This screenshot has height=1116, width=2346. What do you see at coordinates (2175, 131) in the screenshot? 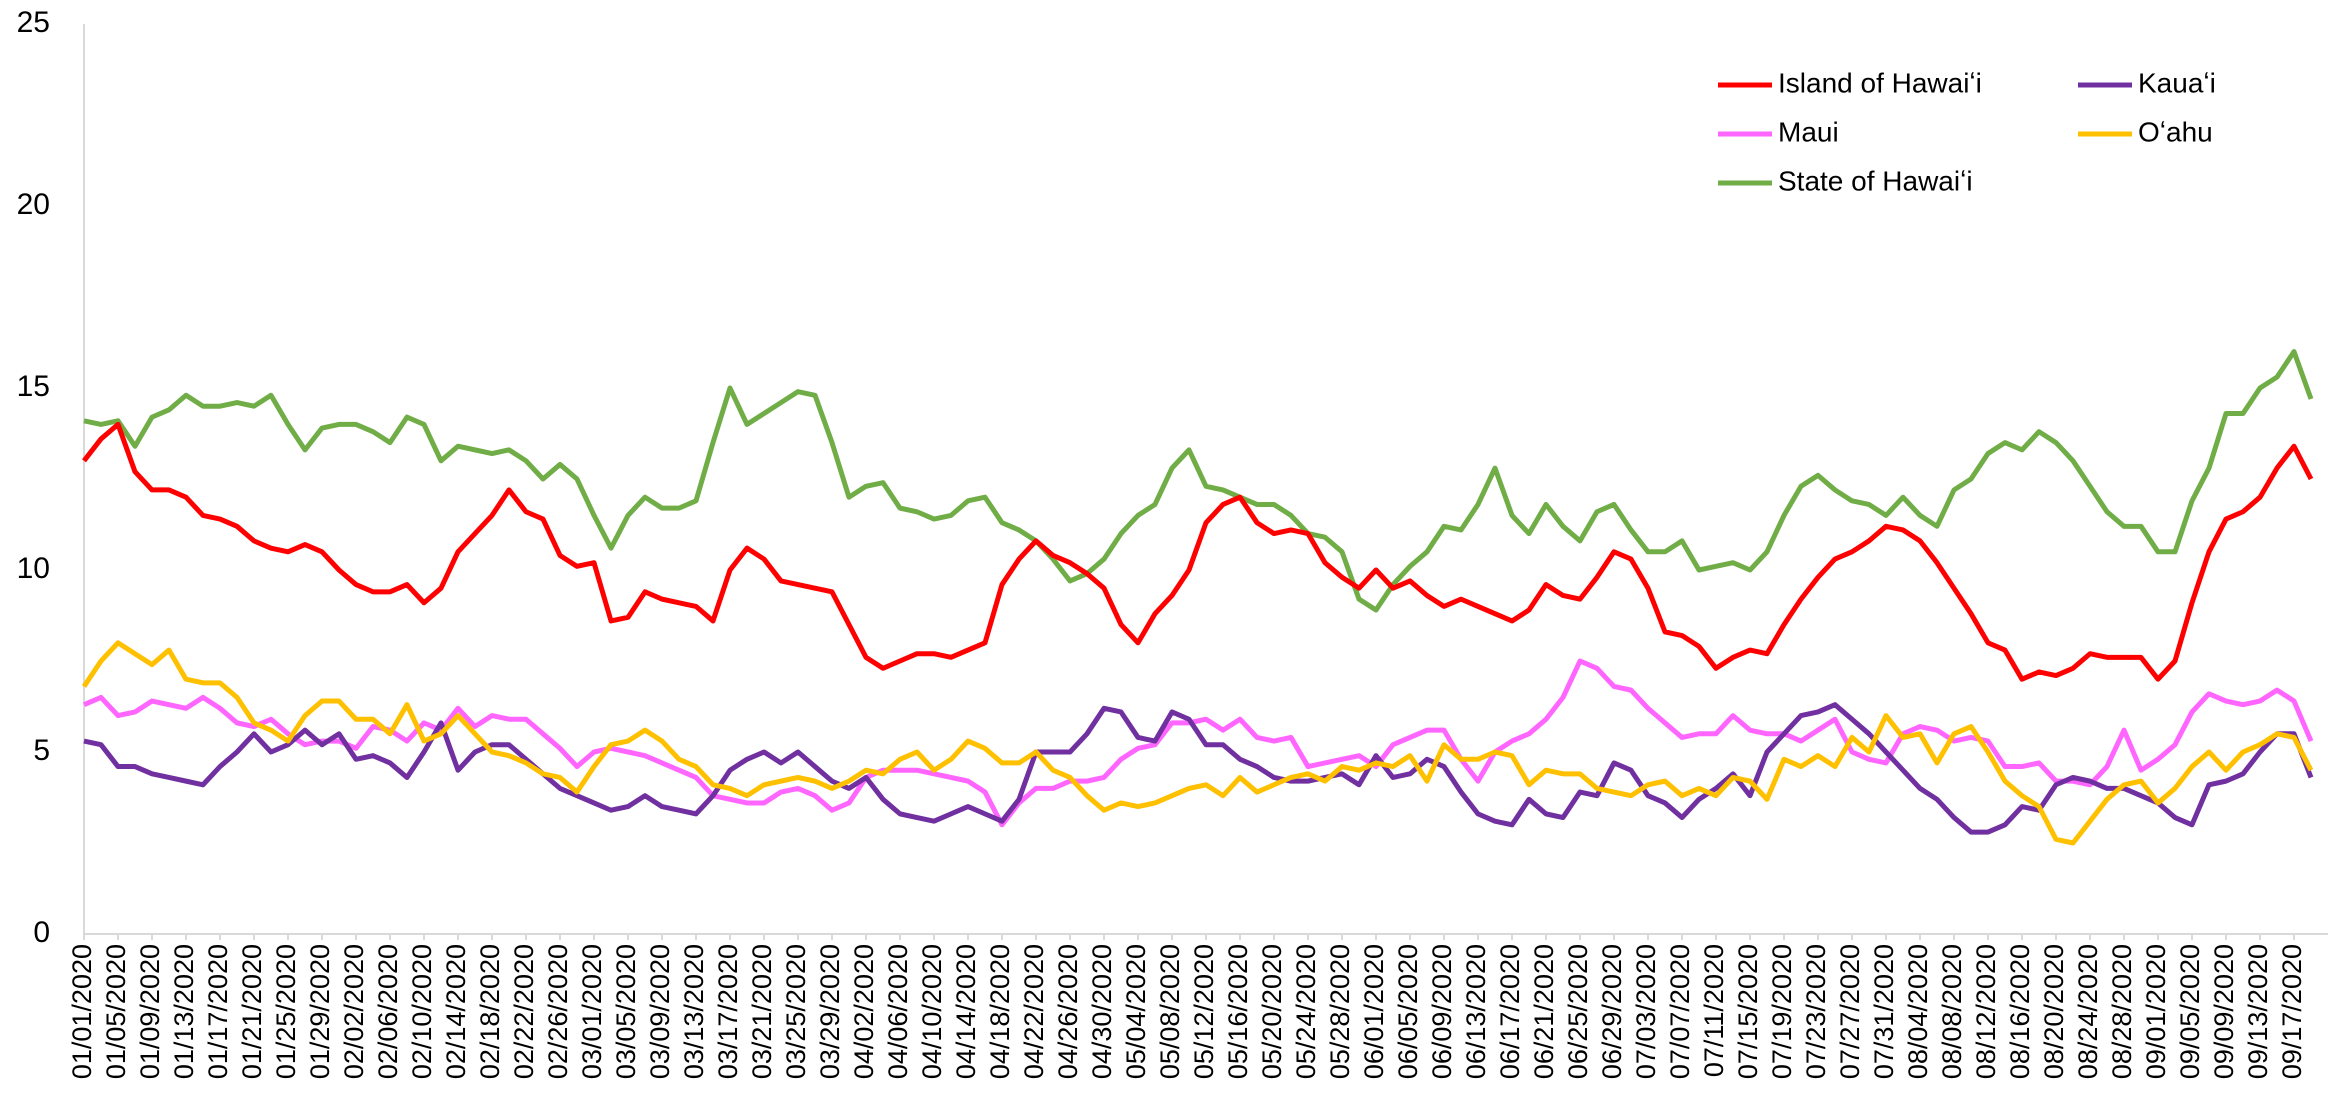
I see `legend-label: Oʻahu` at bounding box center [2175, 131].